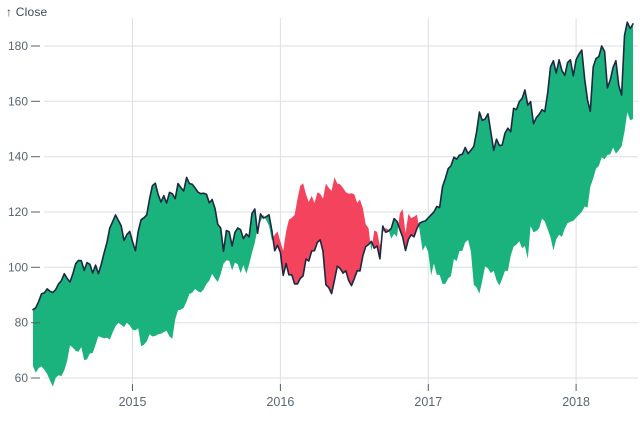  Describe the element at coordinates (338, 235) in the screenshot. I see `negative-area` at that location.